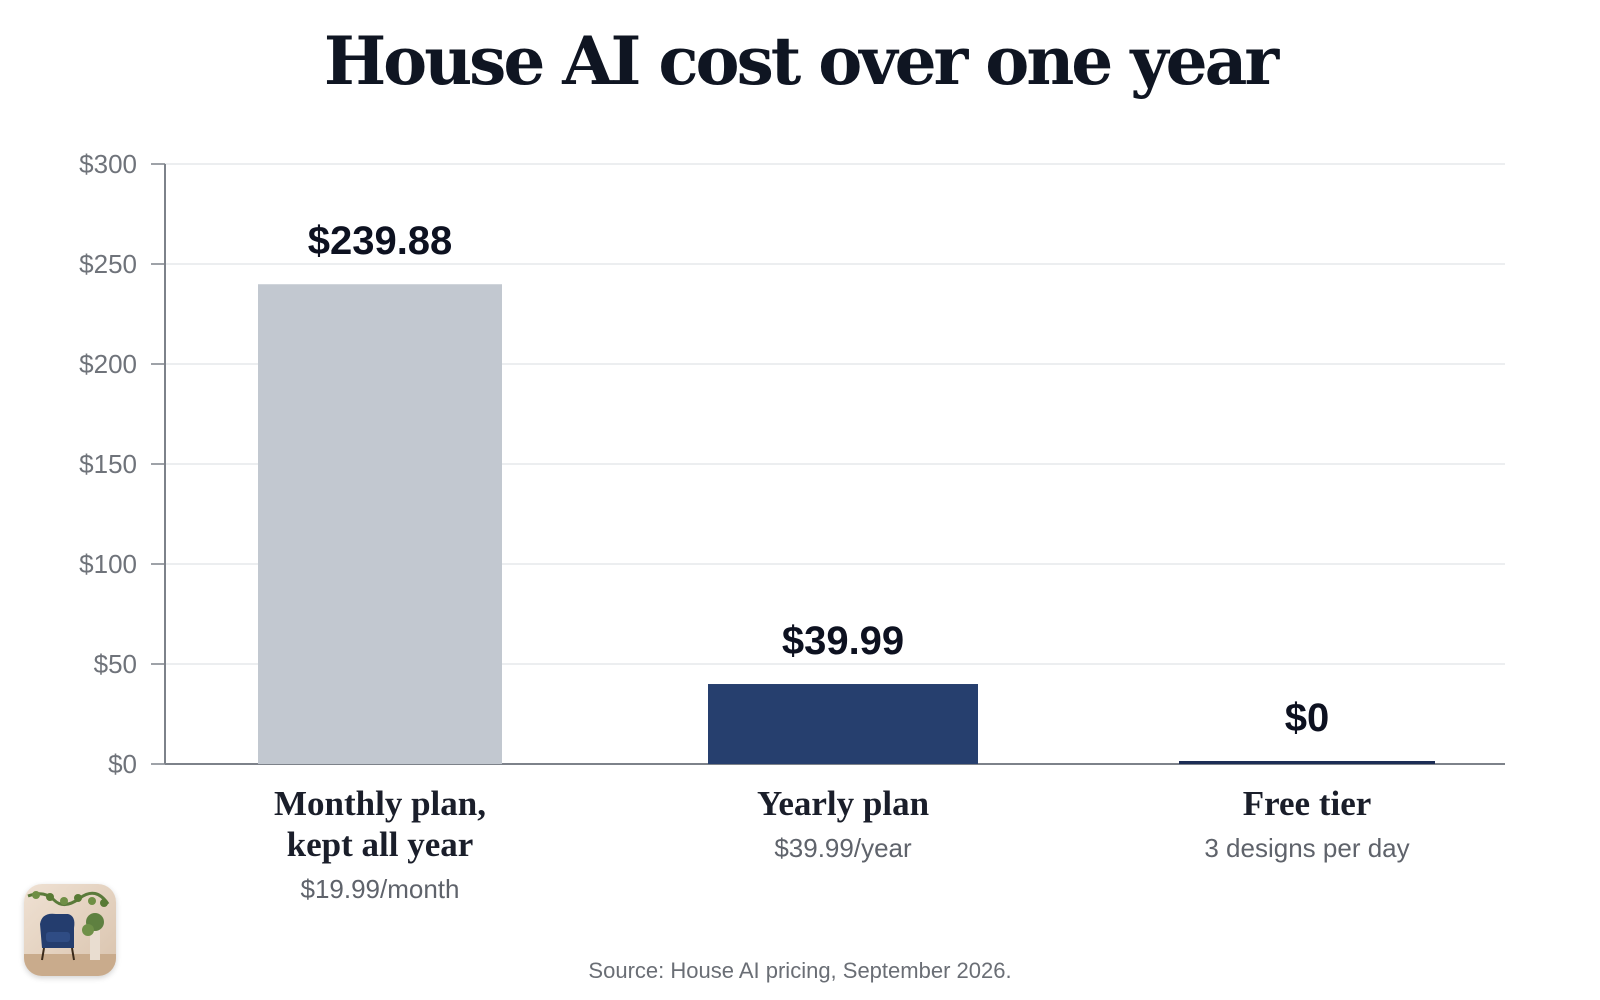 Image resolution: width=1600 pixels, height=1000 pixels. Describe the element at coordinates (122, 764) in the screenshot. I see `y-tick-label: $0` at that location.